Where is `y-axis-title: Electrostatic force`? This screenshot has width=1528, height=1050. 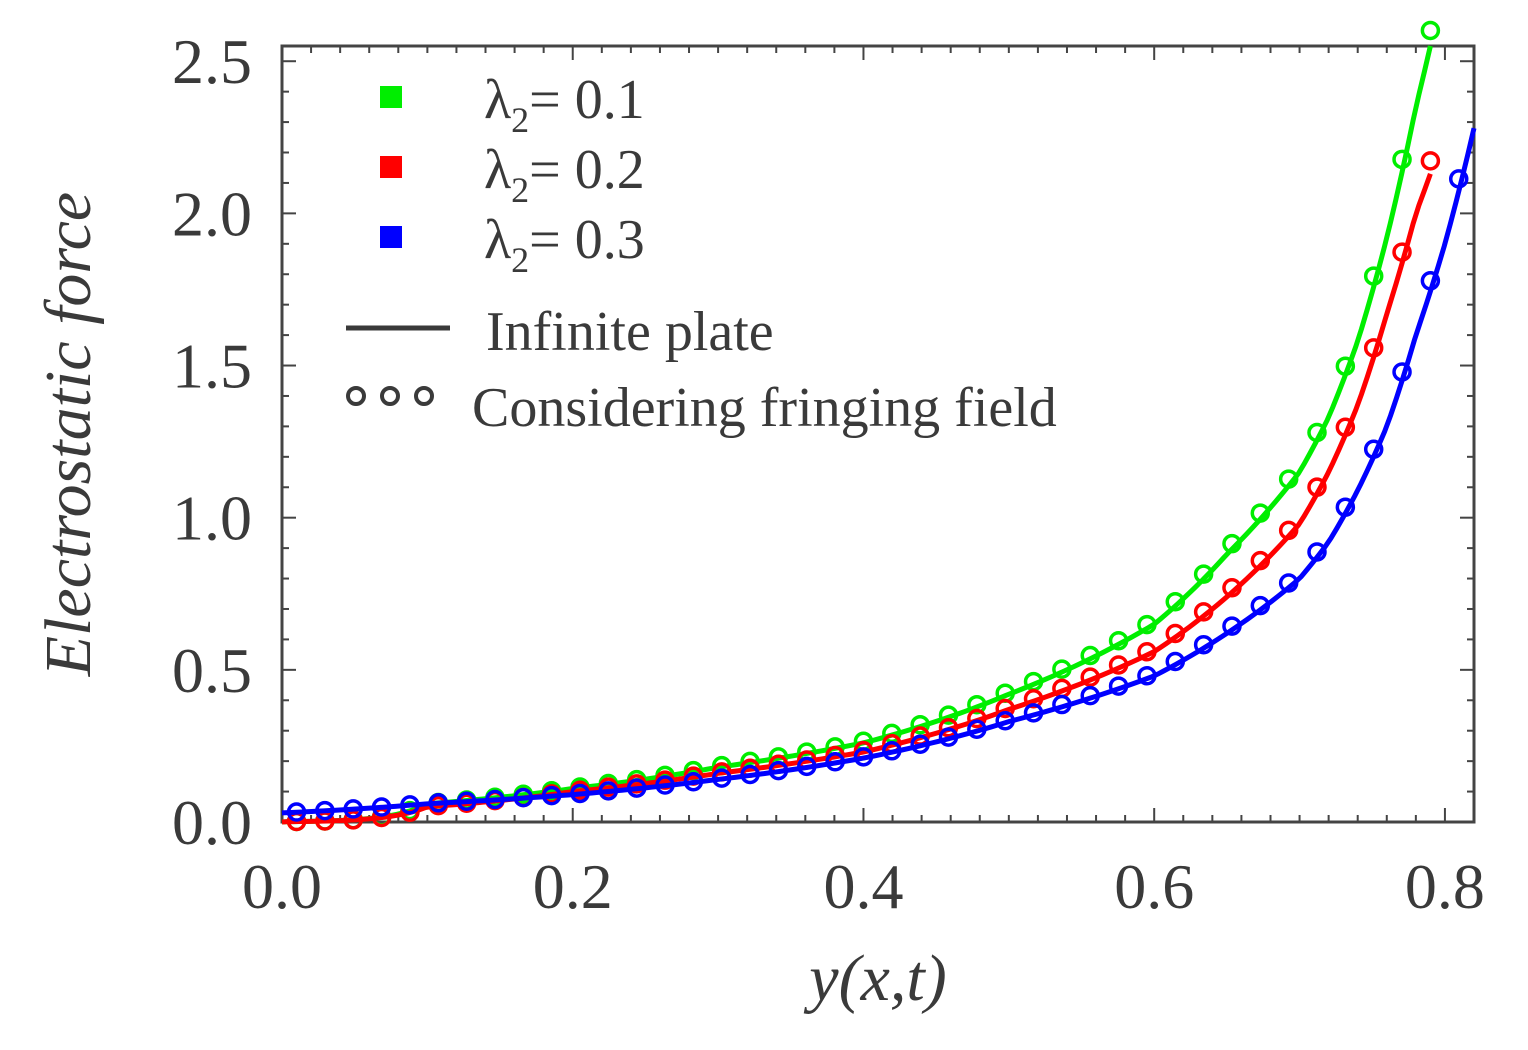 y-axis-title: Electrostatic force is located at coordinates (68, 434).